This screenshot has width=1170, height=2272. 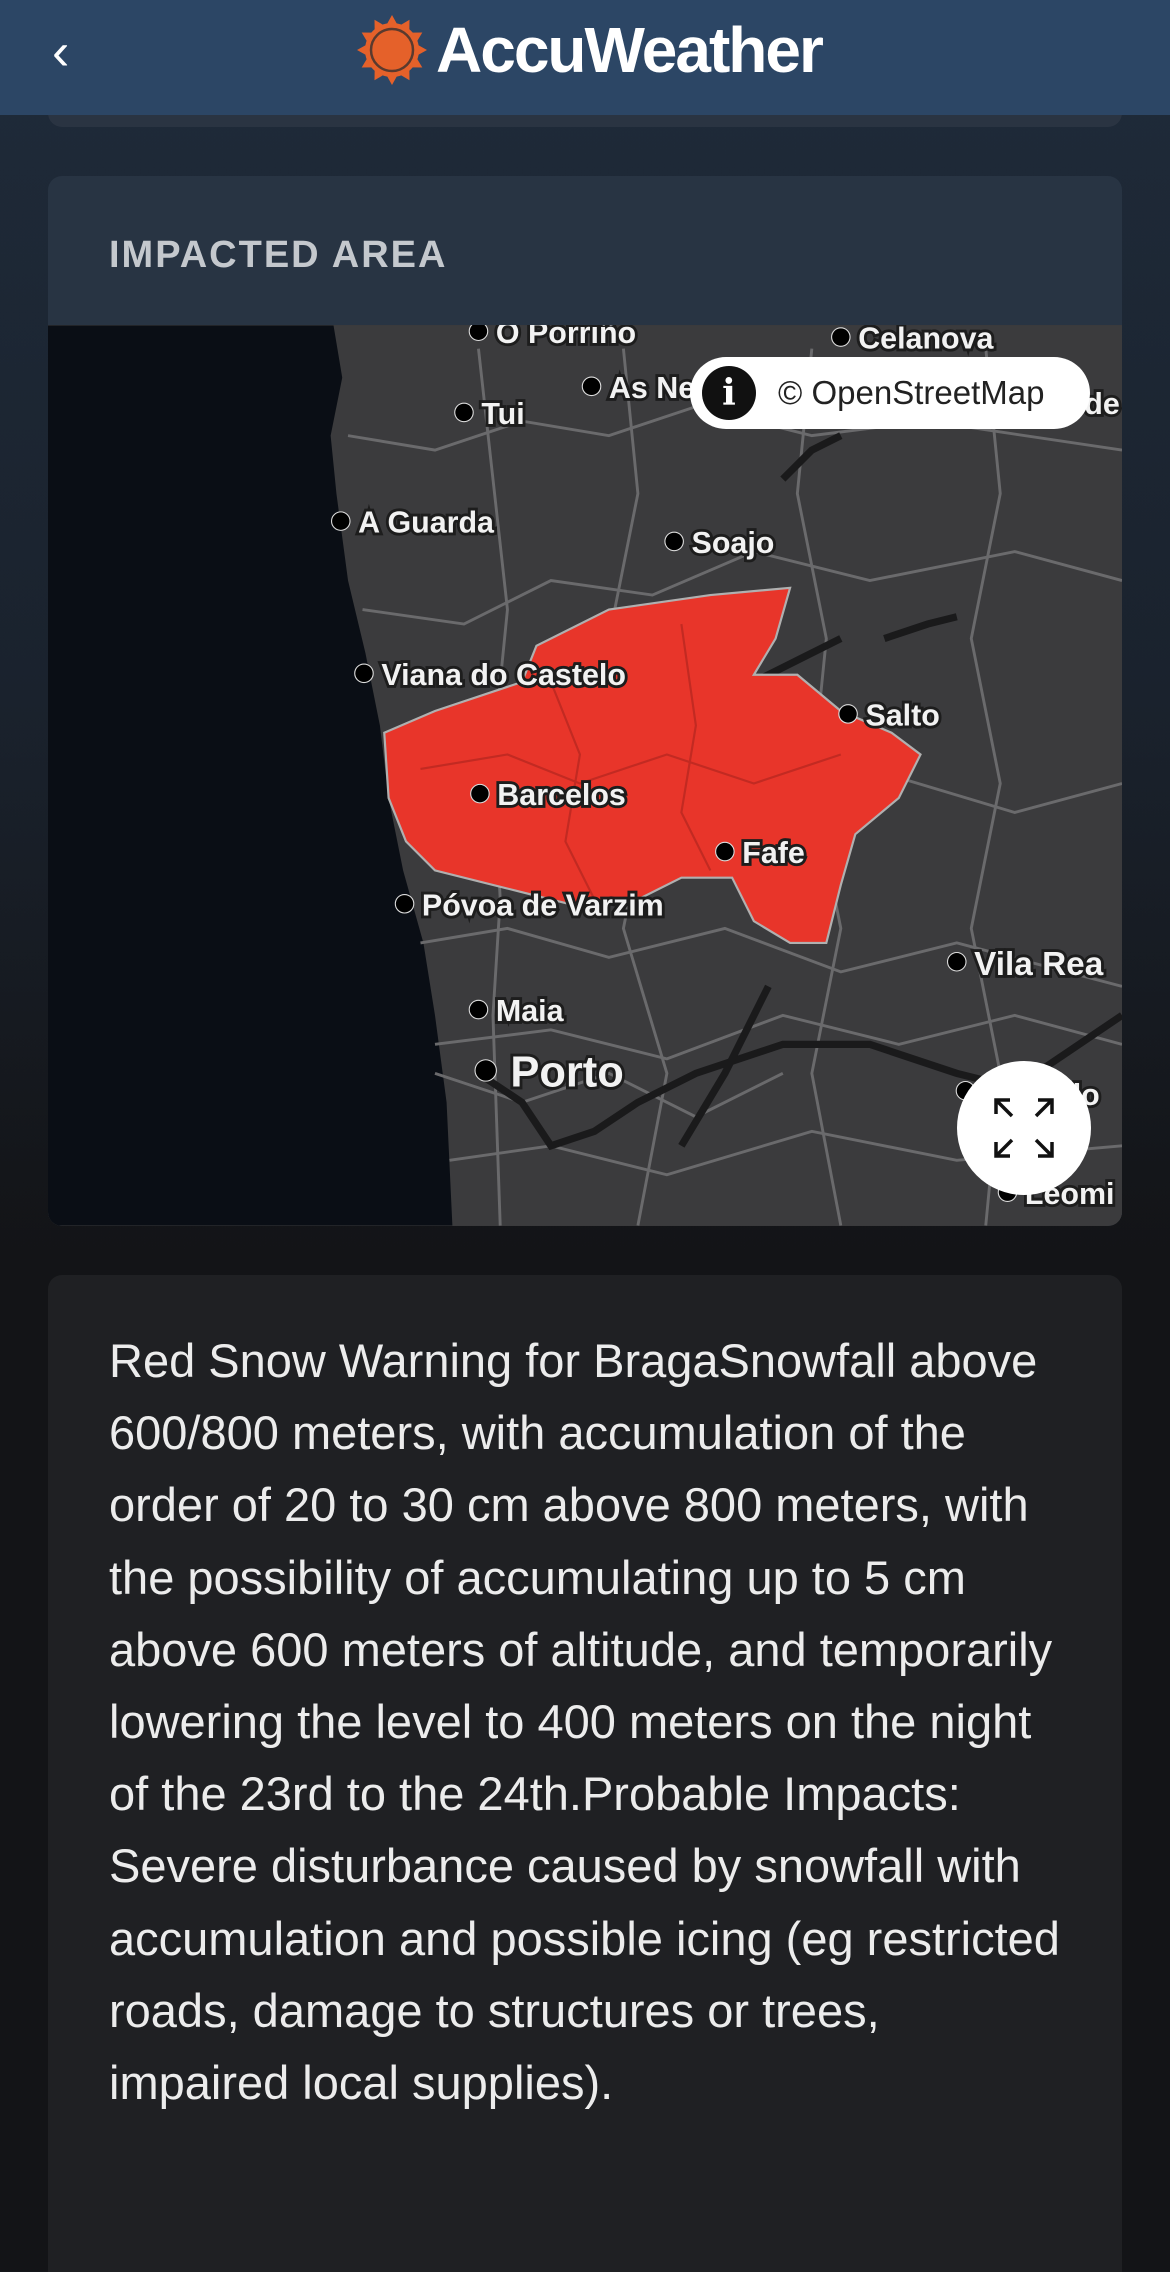 I want to click on city-viana: Viana do Castelo, so click(x=491, y=675).